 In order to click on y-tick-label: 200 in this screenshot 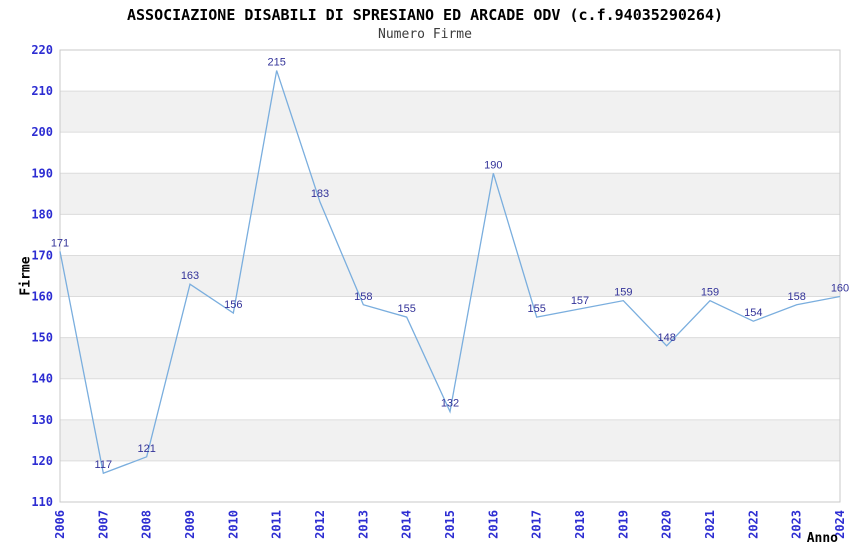, I will do `click(42, 132)`.